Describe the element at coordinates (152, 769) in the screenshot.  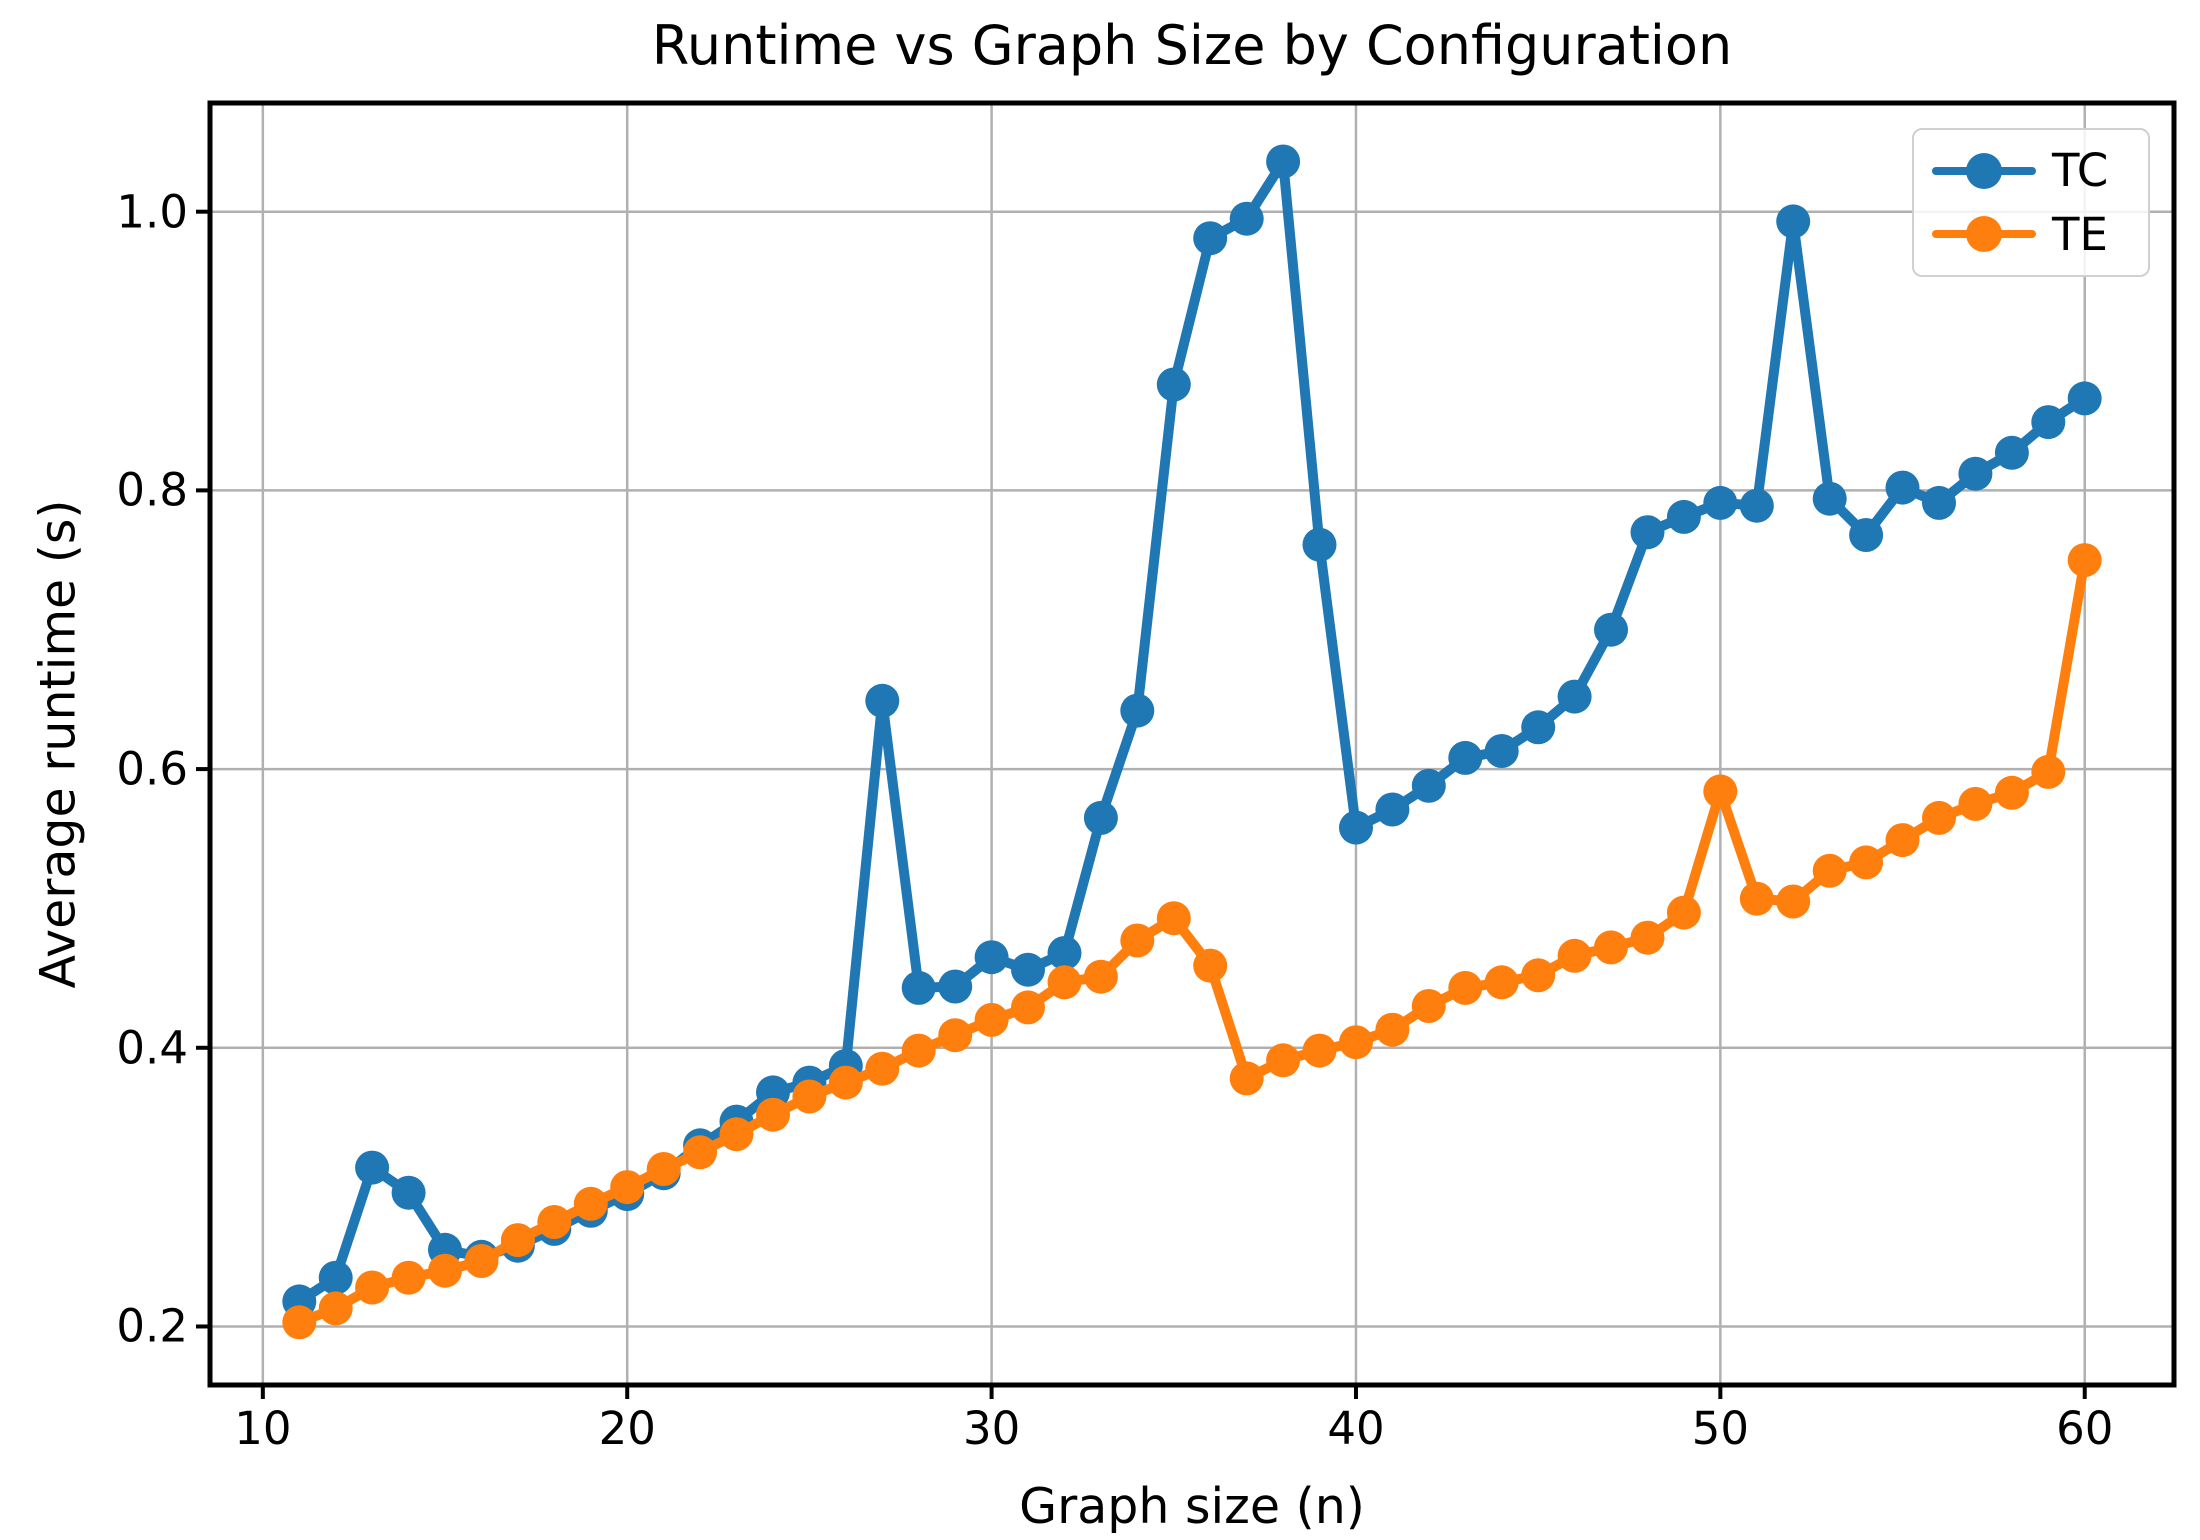
I see `y-tick-label: 0.6` at that location.